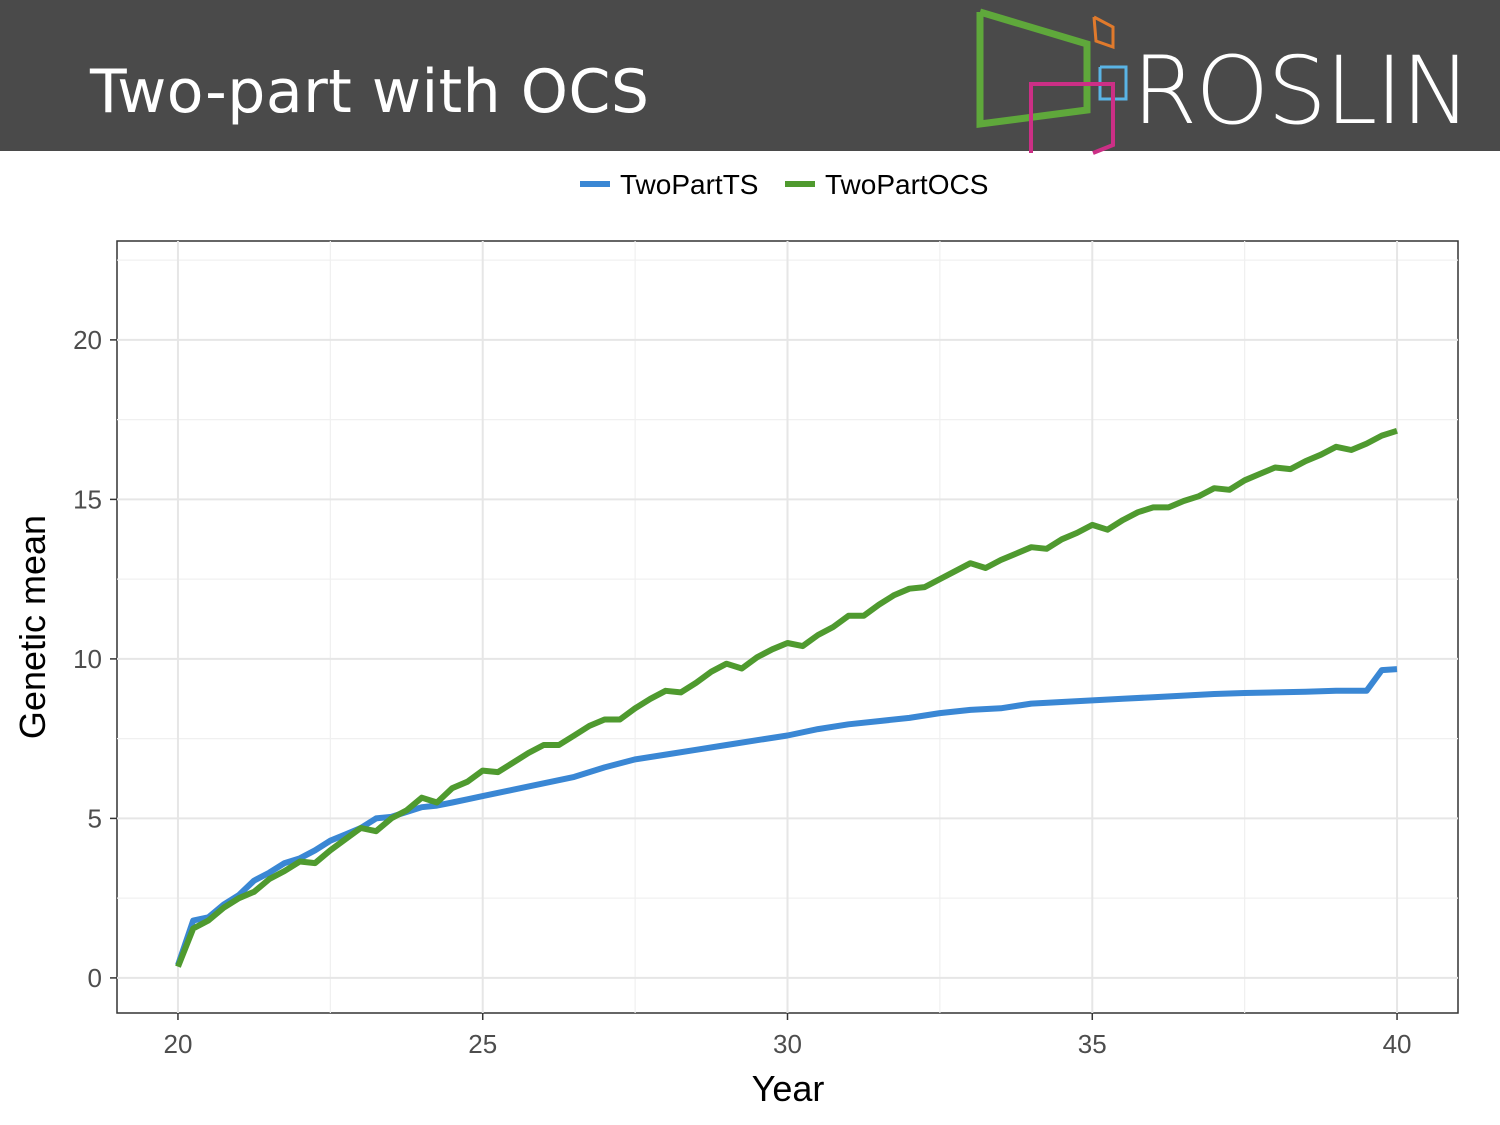 The image size is (1500, 1125). Describe the element at coordinates (1033, 68) in the screenshot. I see `logo-green-frame` at that location.